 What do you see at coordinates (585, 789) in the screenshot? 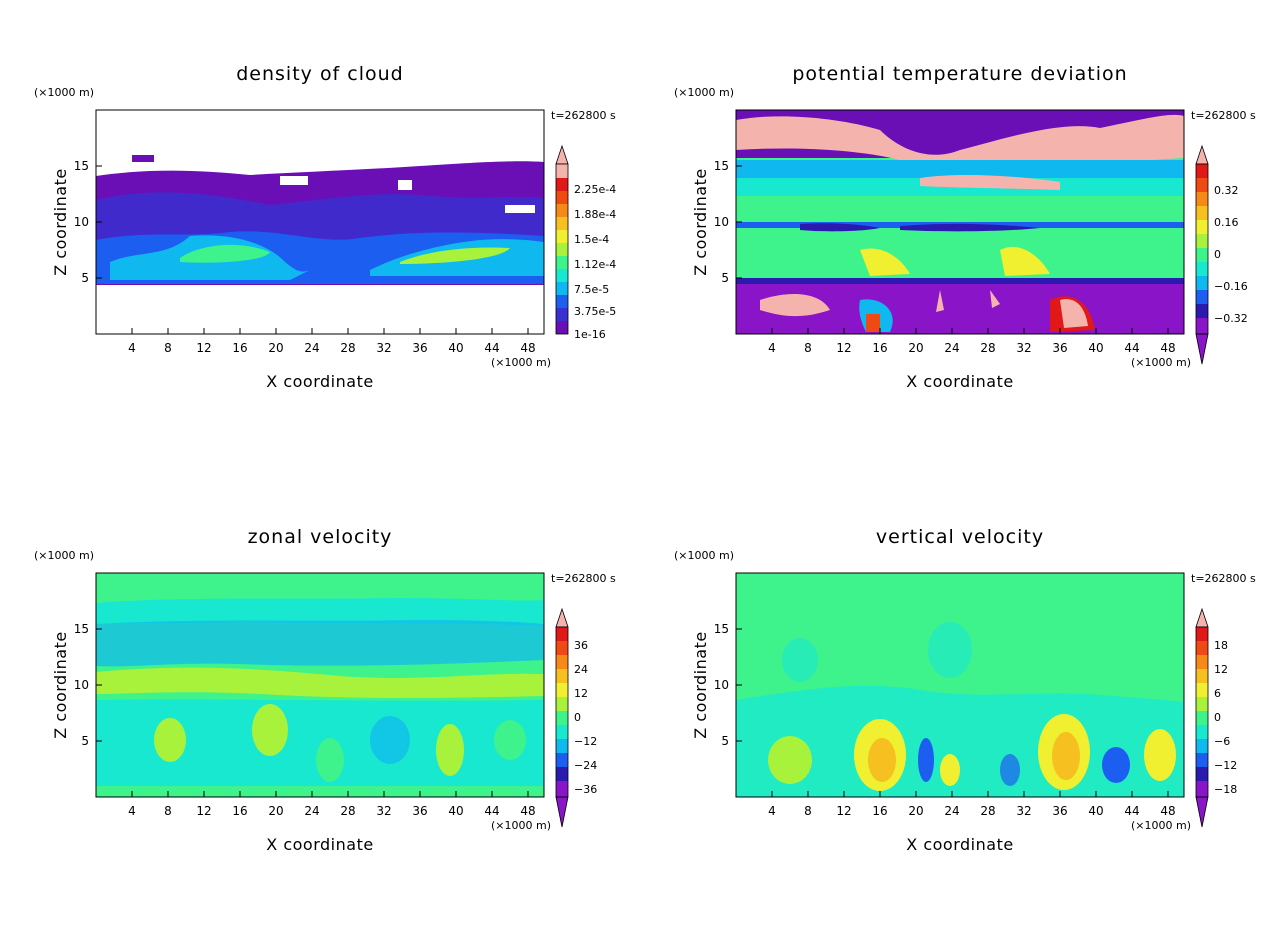
I see `colorbar-tick-label: −36` at bounding box center [585, 789].